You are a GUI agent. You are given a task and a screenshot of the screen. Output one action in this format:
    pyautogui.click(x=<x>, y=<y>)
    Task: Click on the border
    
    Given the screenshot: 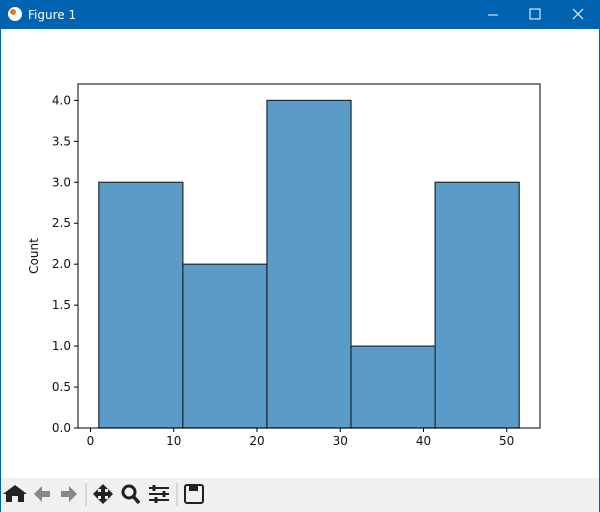 What is the action you would take?
    pyautogui.click(x=0, y=270)
    